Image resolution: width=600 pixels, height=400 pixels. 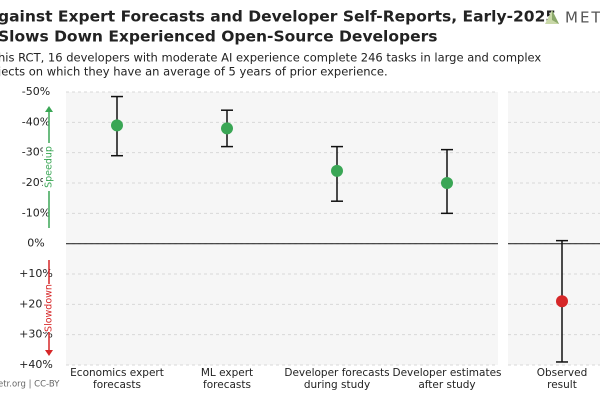 I want to click on footer: etr.org | CC-BY, so click(x=30, y=385).